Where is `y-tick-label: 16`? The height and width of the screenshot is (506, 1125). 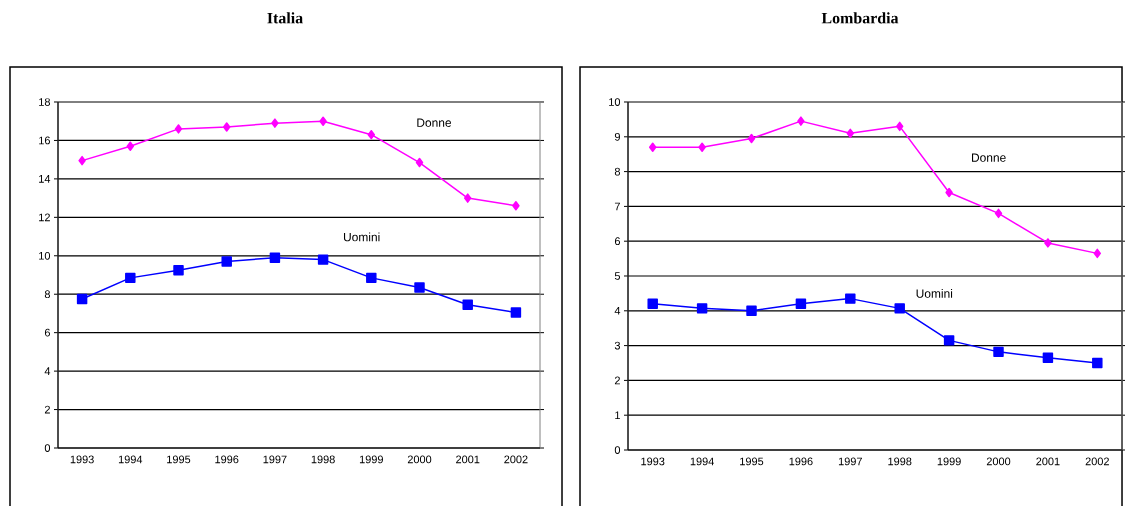
y-tick-label: 16 is located at coordinates (44, 140).